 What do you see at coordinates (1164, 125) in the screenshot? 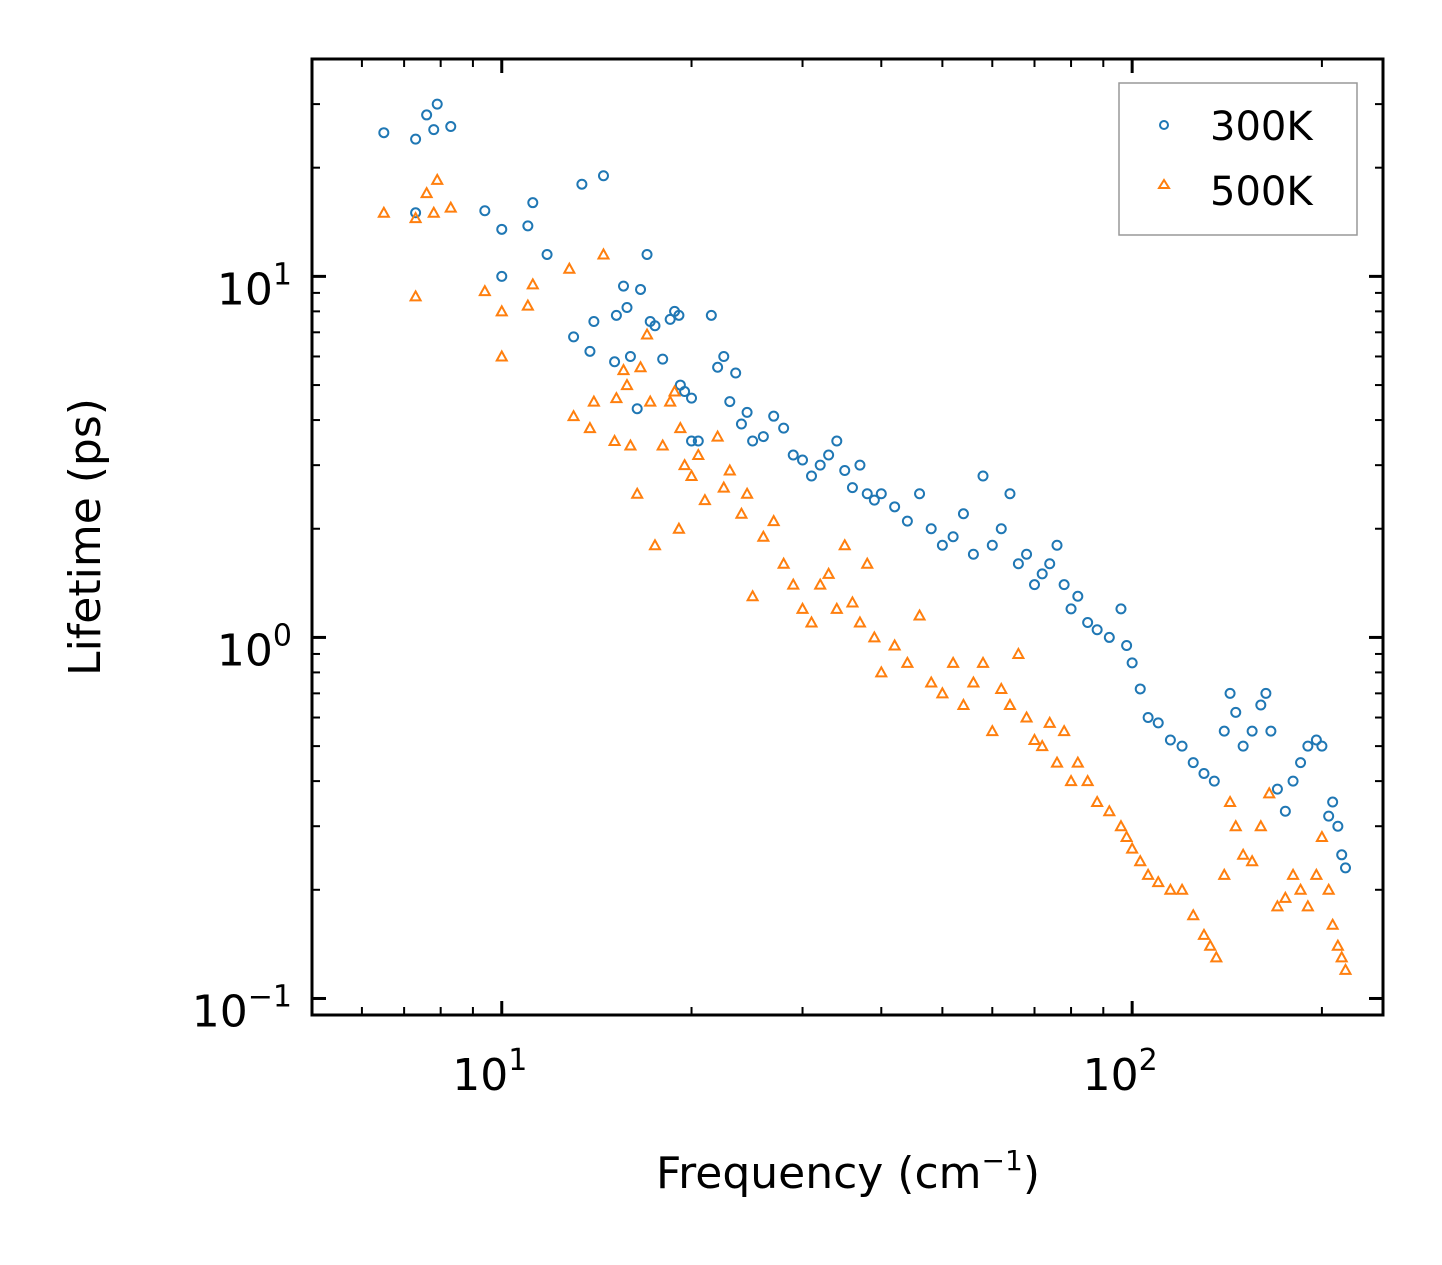
I see `legend-marker-300k` at bounding box center [1164, 125].